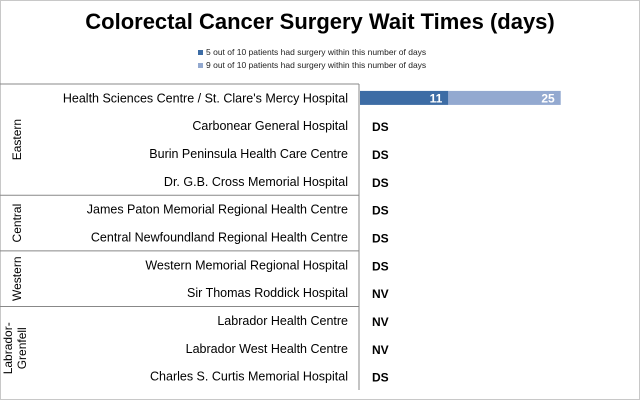 The width and height of the screenshot is (640, 400). Describe the element at coordinates (246, 265) in the screenshot. I see `category-tick-label: Western Memorial Regional Hospital` at that location.